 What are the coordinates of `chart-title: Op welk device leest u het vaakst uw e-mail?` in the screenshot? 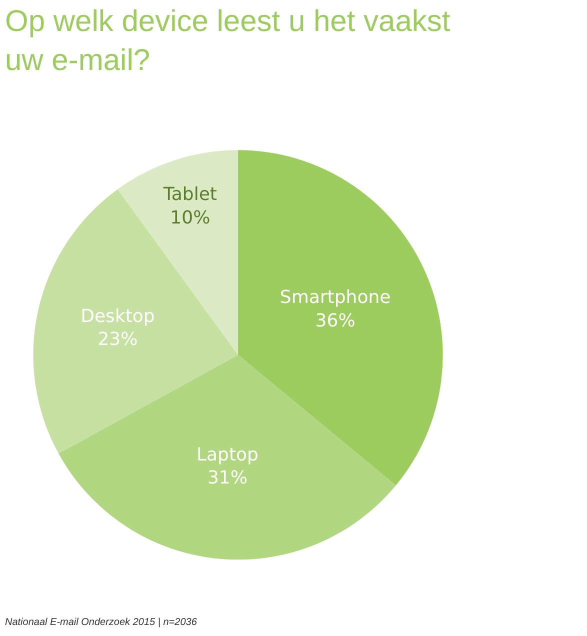 It's located at (228, 41).